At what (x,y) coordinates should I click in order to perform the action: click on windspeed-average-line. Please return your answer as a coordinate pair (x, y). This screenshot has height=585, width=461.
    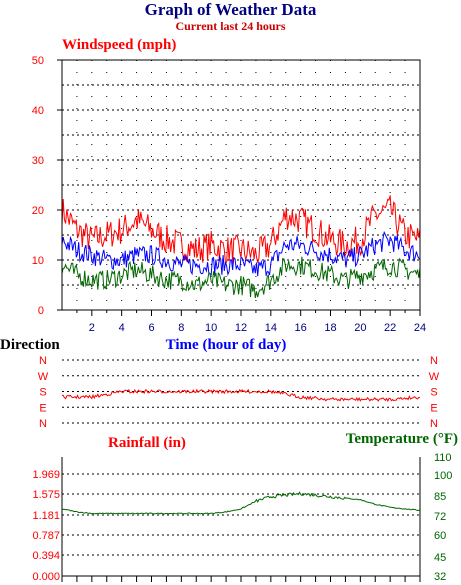
    Looking at the image, I should click on (241, 253).